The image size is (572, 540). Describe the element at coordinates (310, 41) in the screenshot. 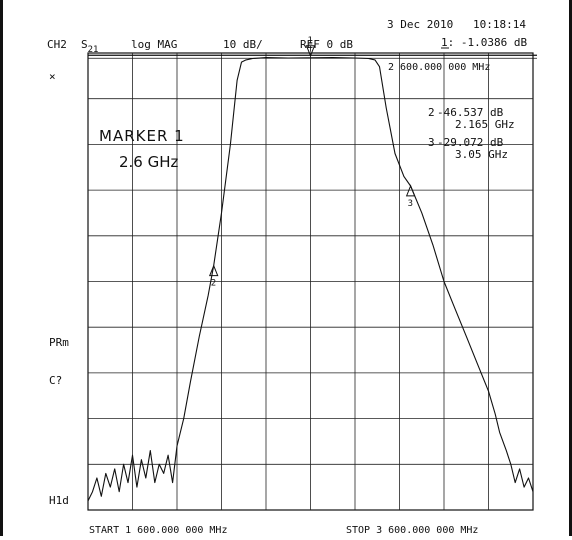

I see `marker-1-label: 1` at that location.